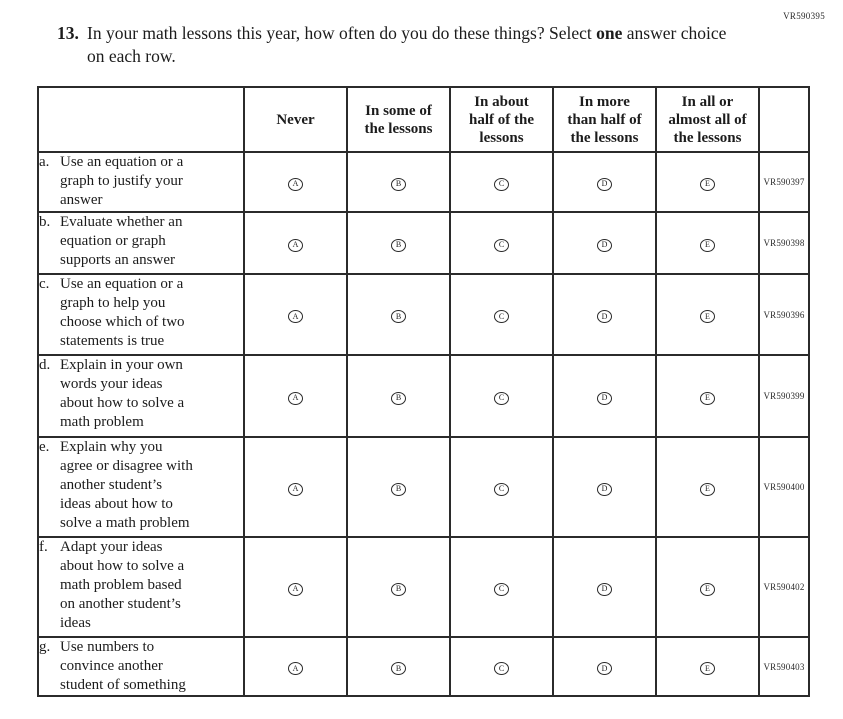 The width and height of the screenshot is (843, 719). I want to click on row-letter: a., so click(44, 162).